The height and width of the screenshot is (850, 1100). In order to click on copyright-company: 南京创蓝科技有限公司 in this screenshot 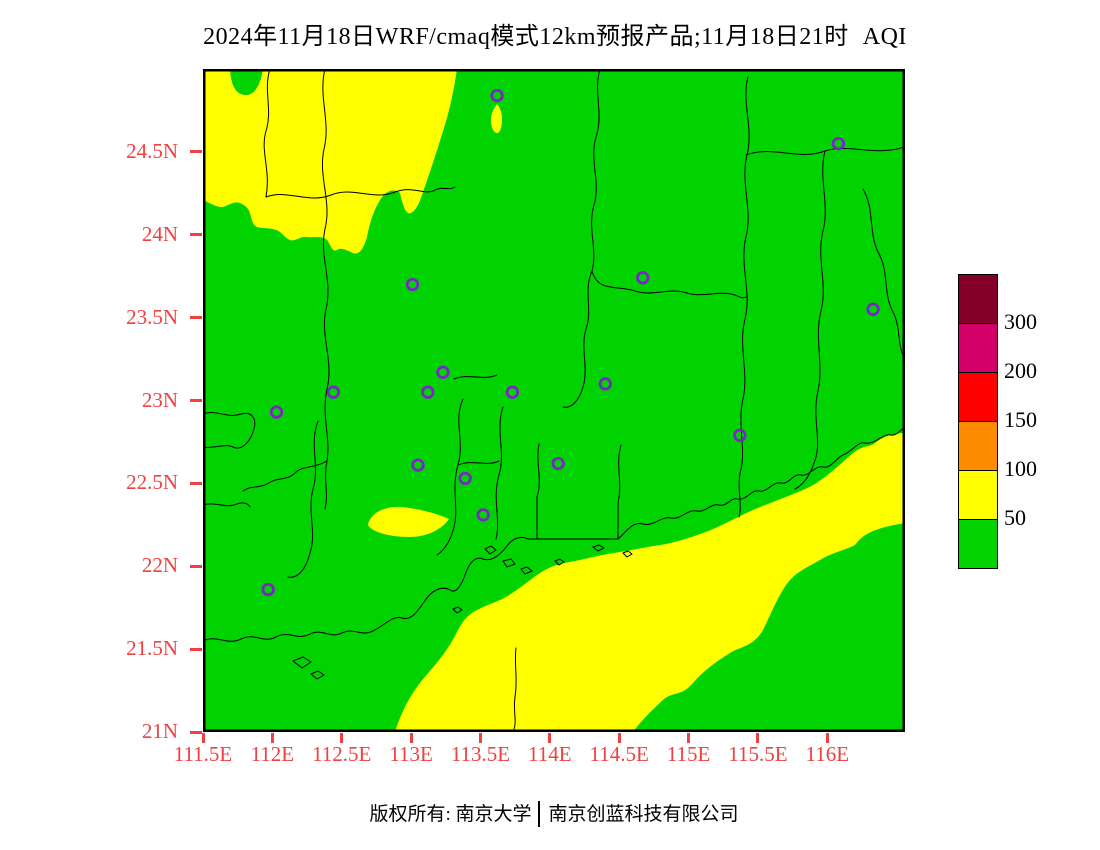, I will do `click(643, 814)`.